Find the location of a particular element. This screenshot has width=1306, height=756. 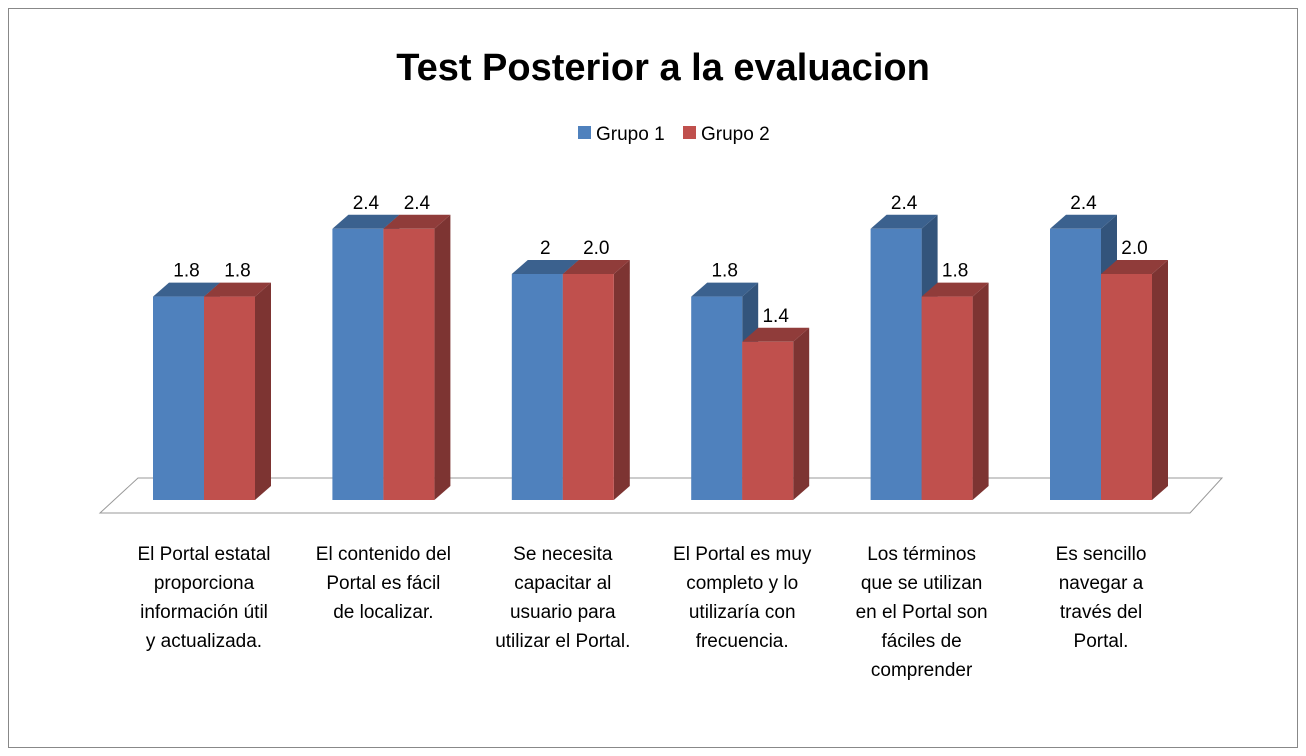

x-tick-label: Es sencillo navegar a través del Portal. is located at coordinates (1101, 598).